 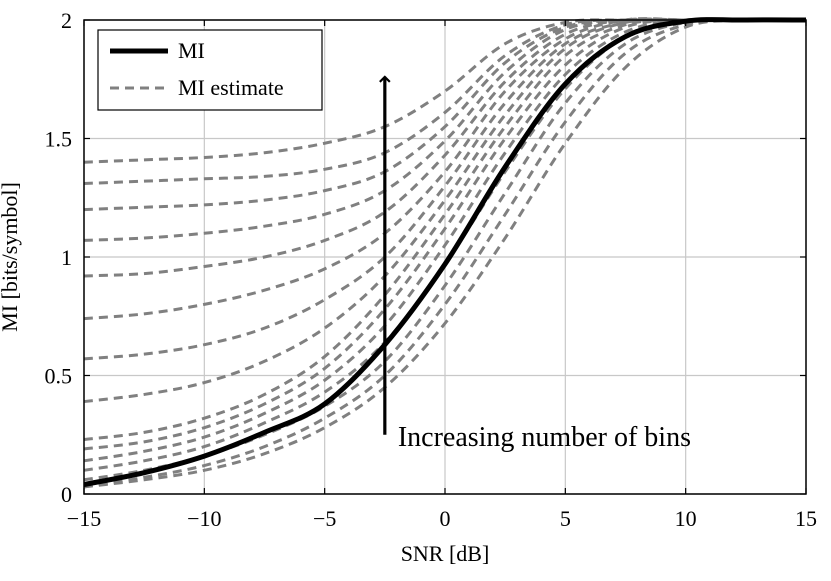 What do you see at coordinates (66, 494) in the screenshot?
I see `y-tick-label: 0` at bounding box center [66, 494].